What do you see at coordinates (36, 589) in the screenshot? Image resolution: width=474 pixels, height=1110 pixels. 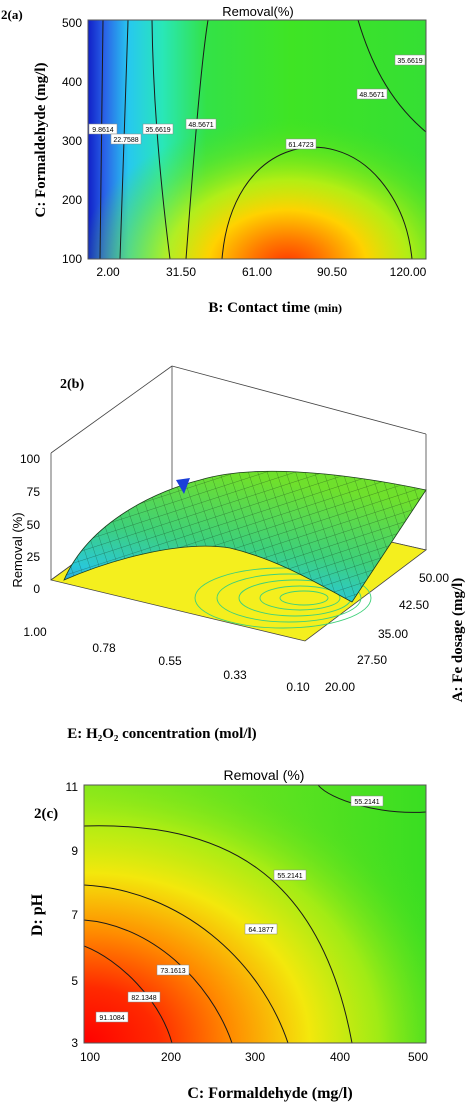 I see `z-tick: 0` at bounding box center [36, 589].